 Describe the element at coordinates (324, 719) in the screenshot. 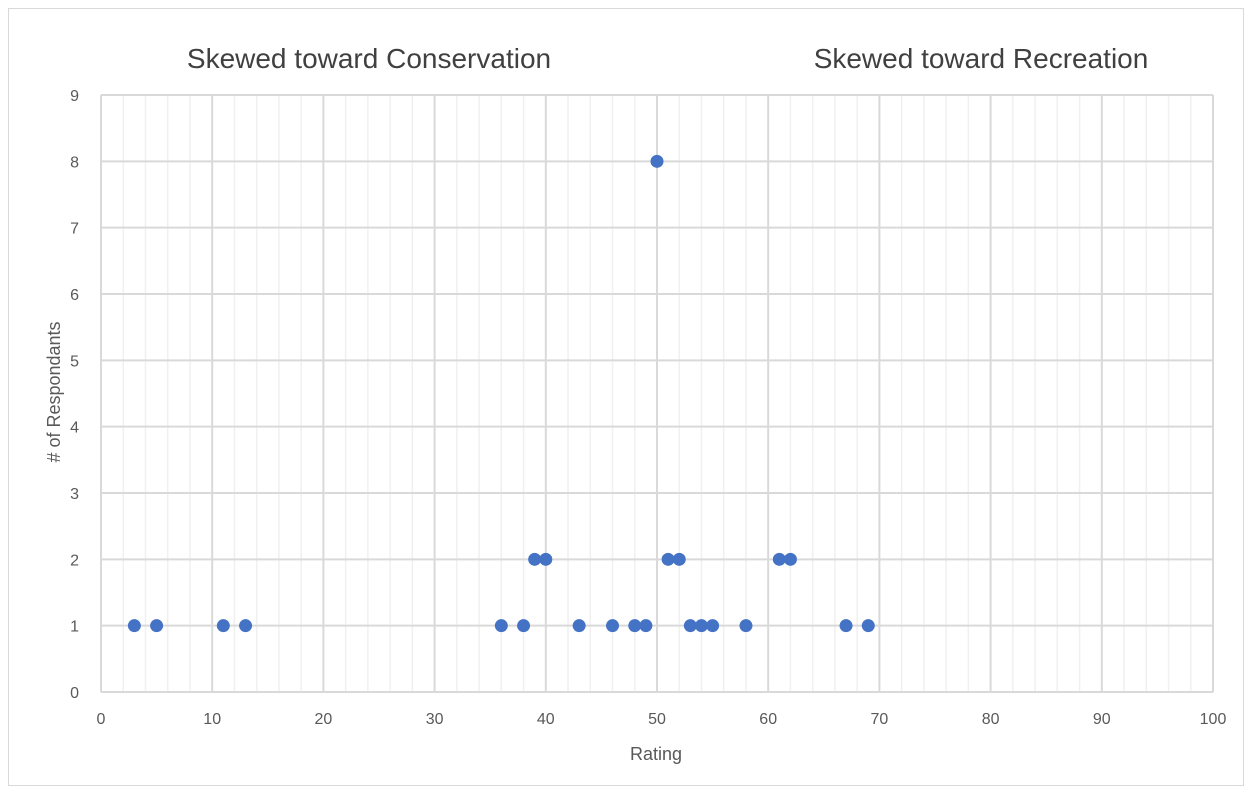

I see `x-tick-label: 20` at that location.